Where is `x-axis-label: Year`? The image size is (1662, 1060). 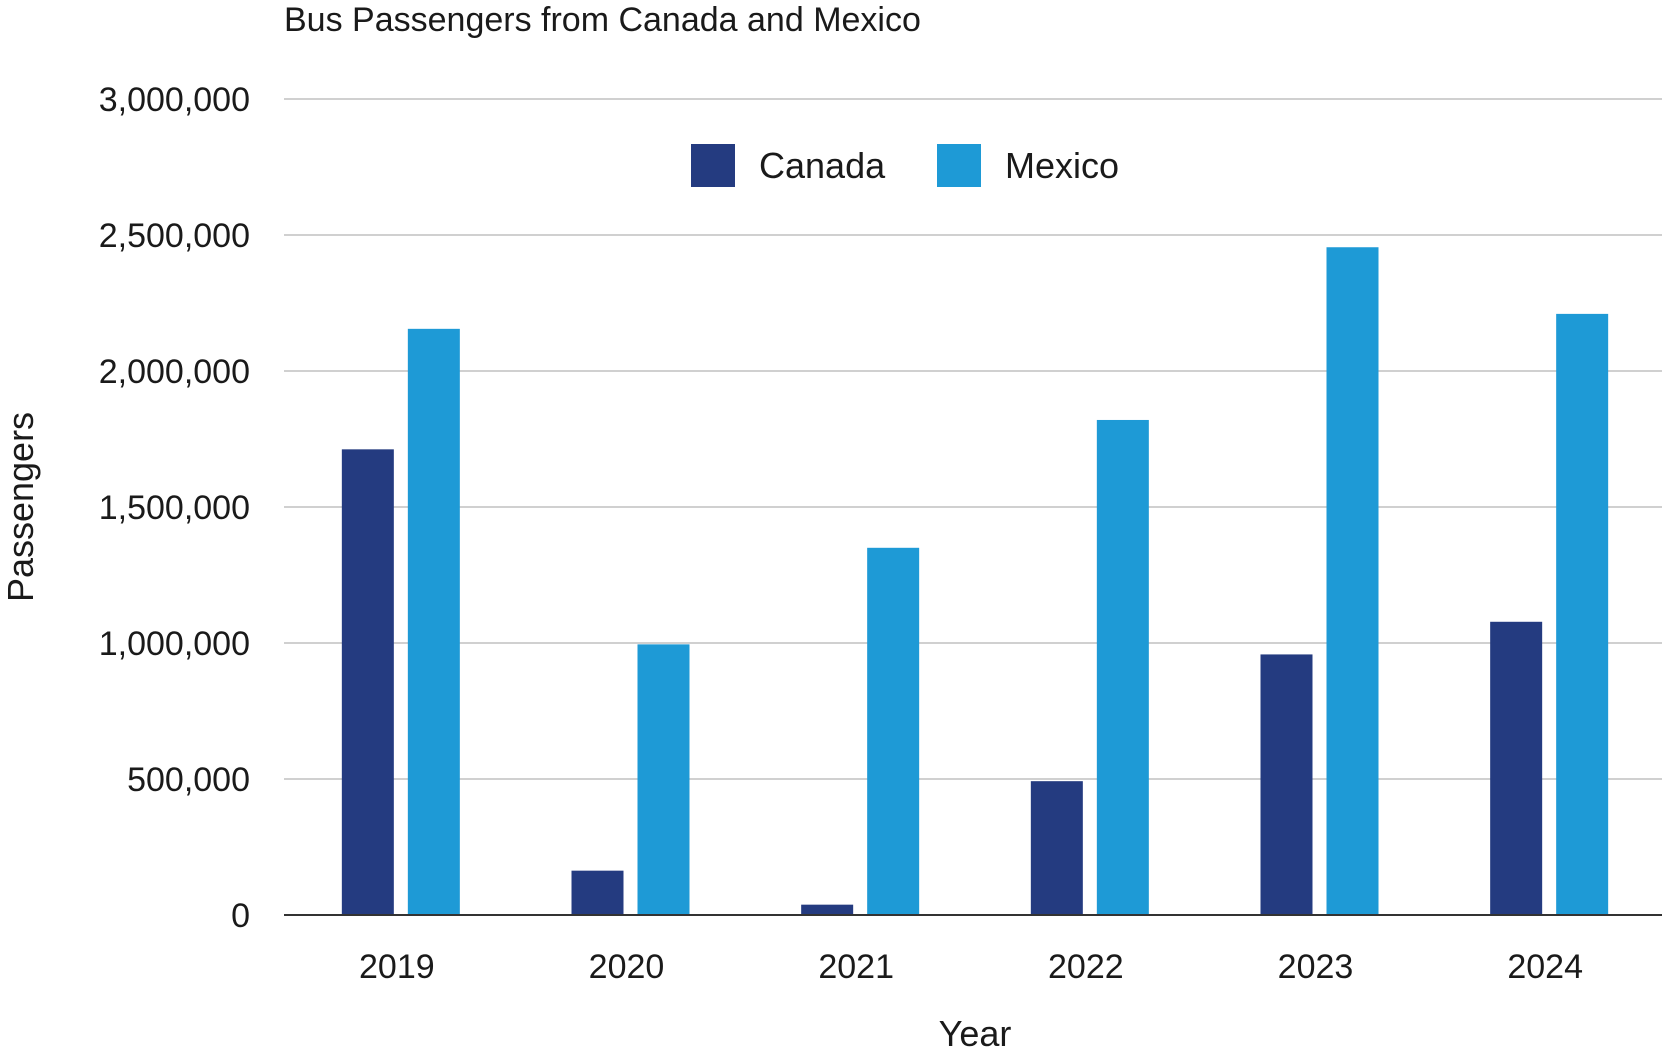
x-axis-label: Year is located at coordinates (975, 1033).